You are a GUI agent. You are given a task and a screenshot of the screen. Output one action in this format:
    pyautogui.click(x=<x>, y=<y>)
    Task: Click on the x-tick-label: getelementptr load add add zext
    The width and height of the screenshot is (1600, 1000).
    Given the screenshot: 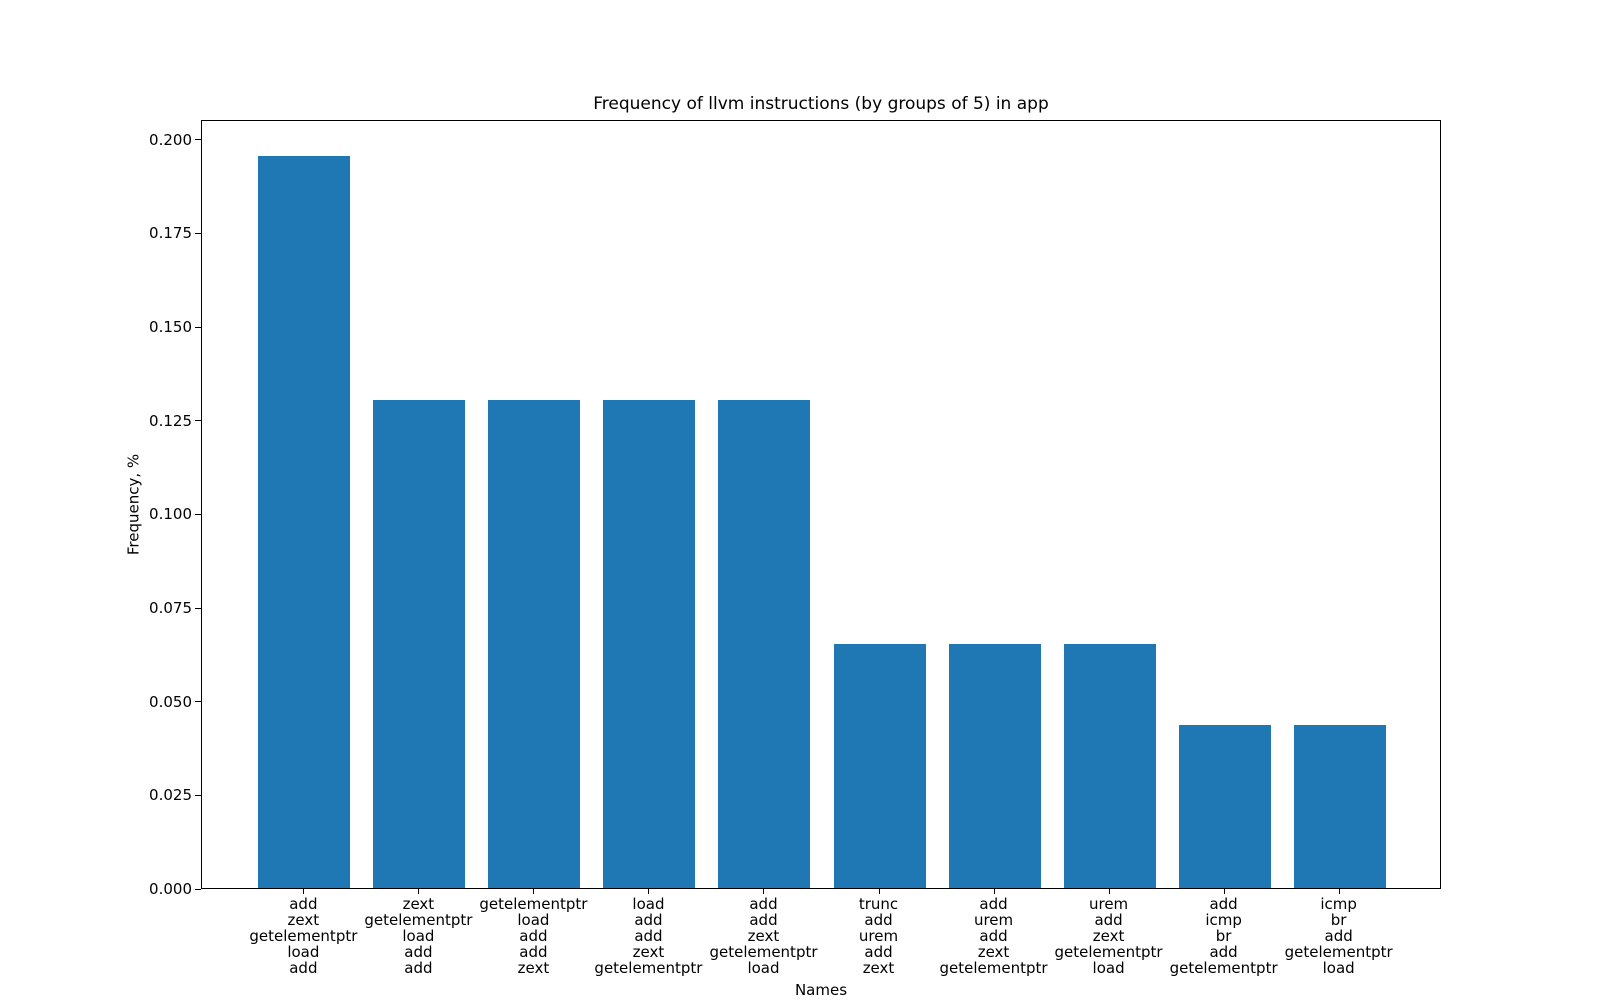 What is the action you would take?
    pyautogui.click(x=533, y=936)
    